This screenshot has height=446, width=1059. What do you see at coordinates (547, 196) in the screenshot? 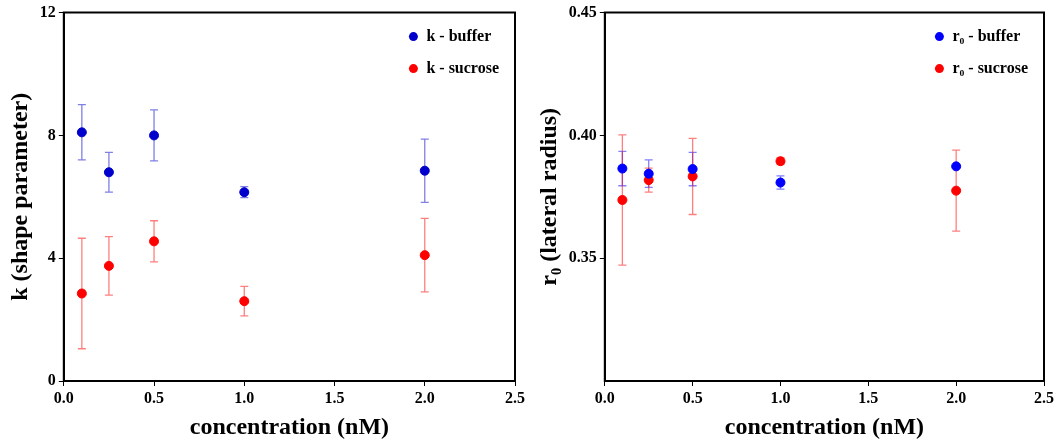
I see `y-axis-title: r₀ (lateral radius)` at bounding box center [547, 196].